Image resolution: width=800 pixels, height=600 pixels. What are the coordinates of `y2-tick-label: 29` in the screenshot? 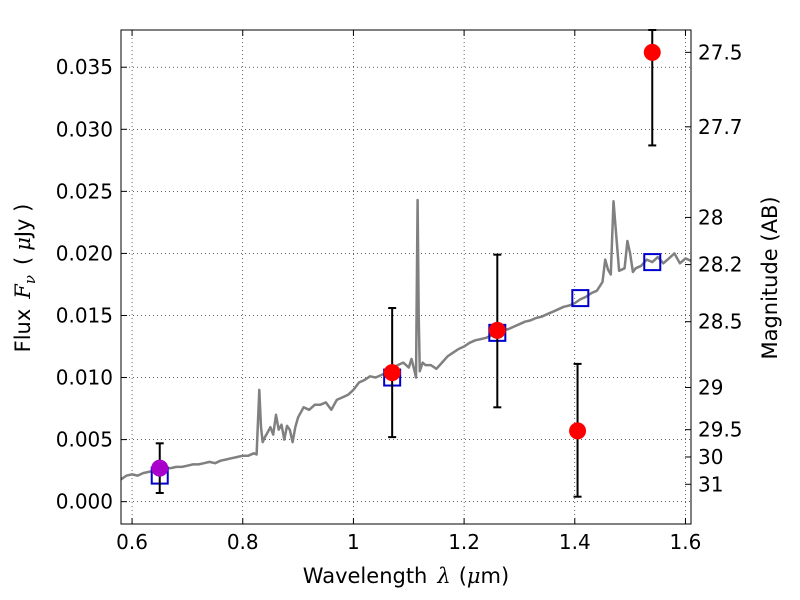 It's located at (710, 387).